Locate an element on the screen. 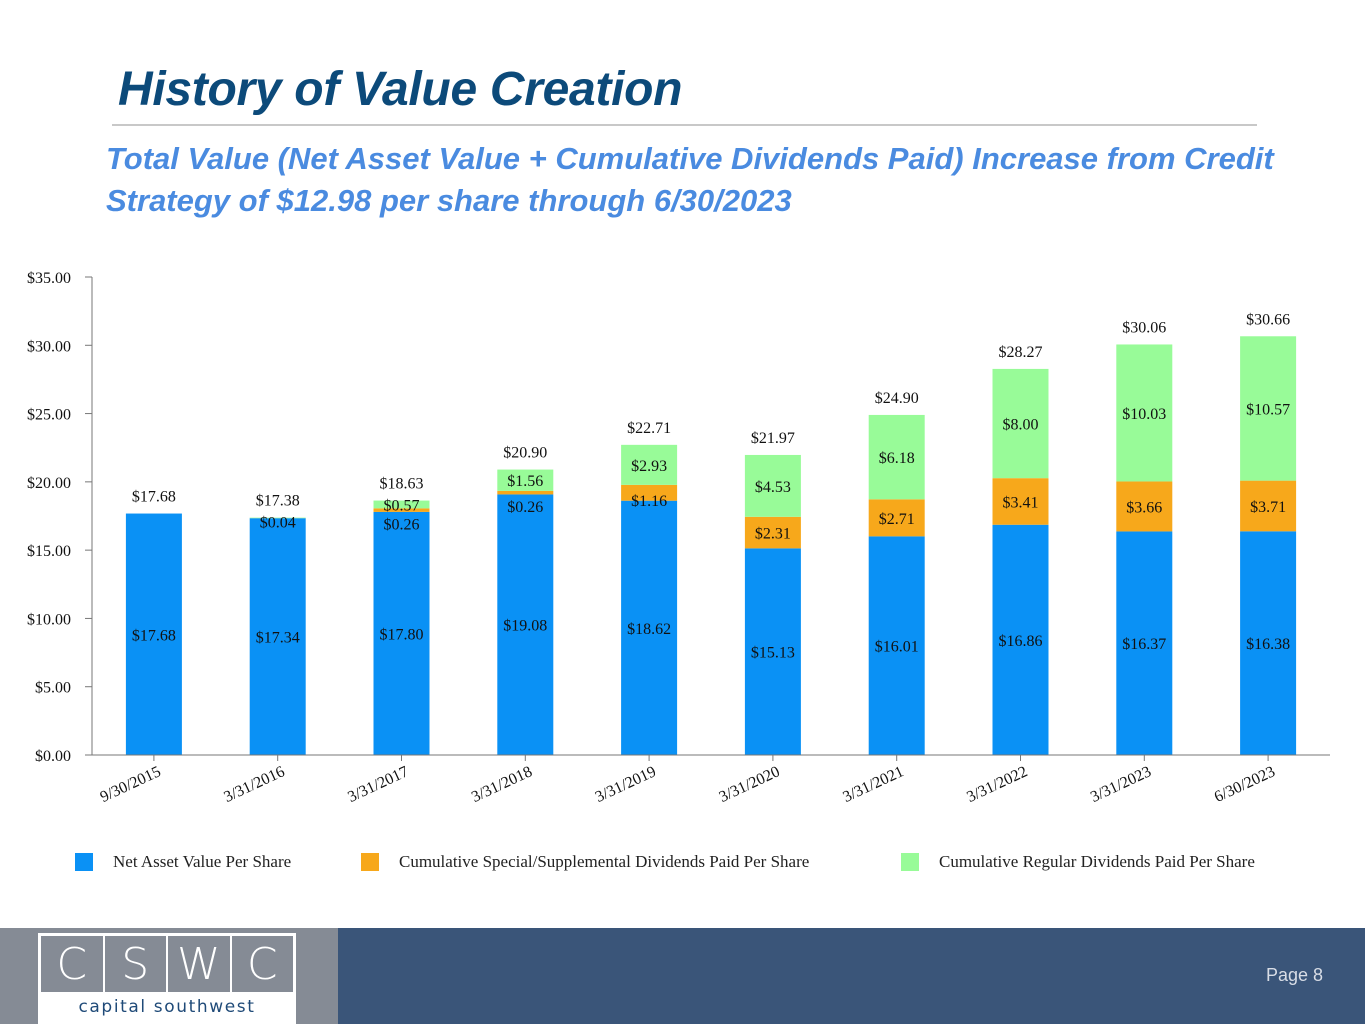  data-label-nav: $16.01 is located at coordinates (897, 647).